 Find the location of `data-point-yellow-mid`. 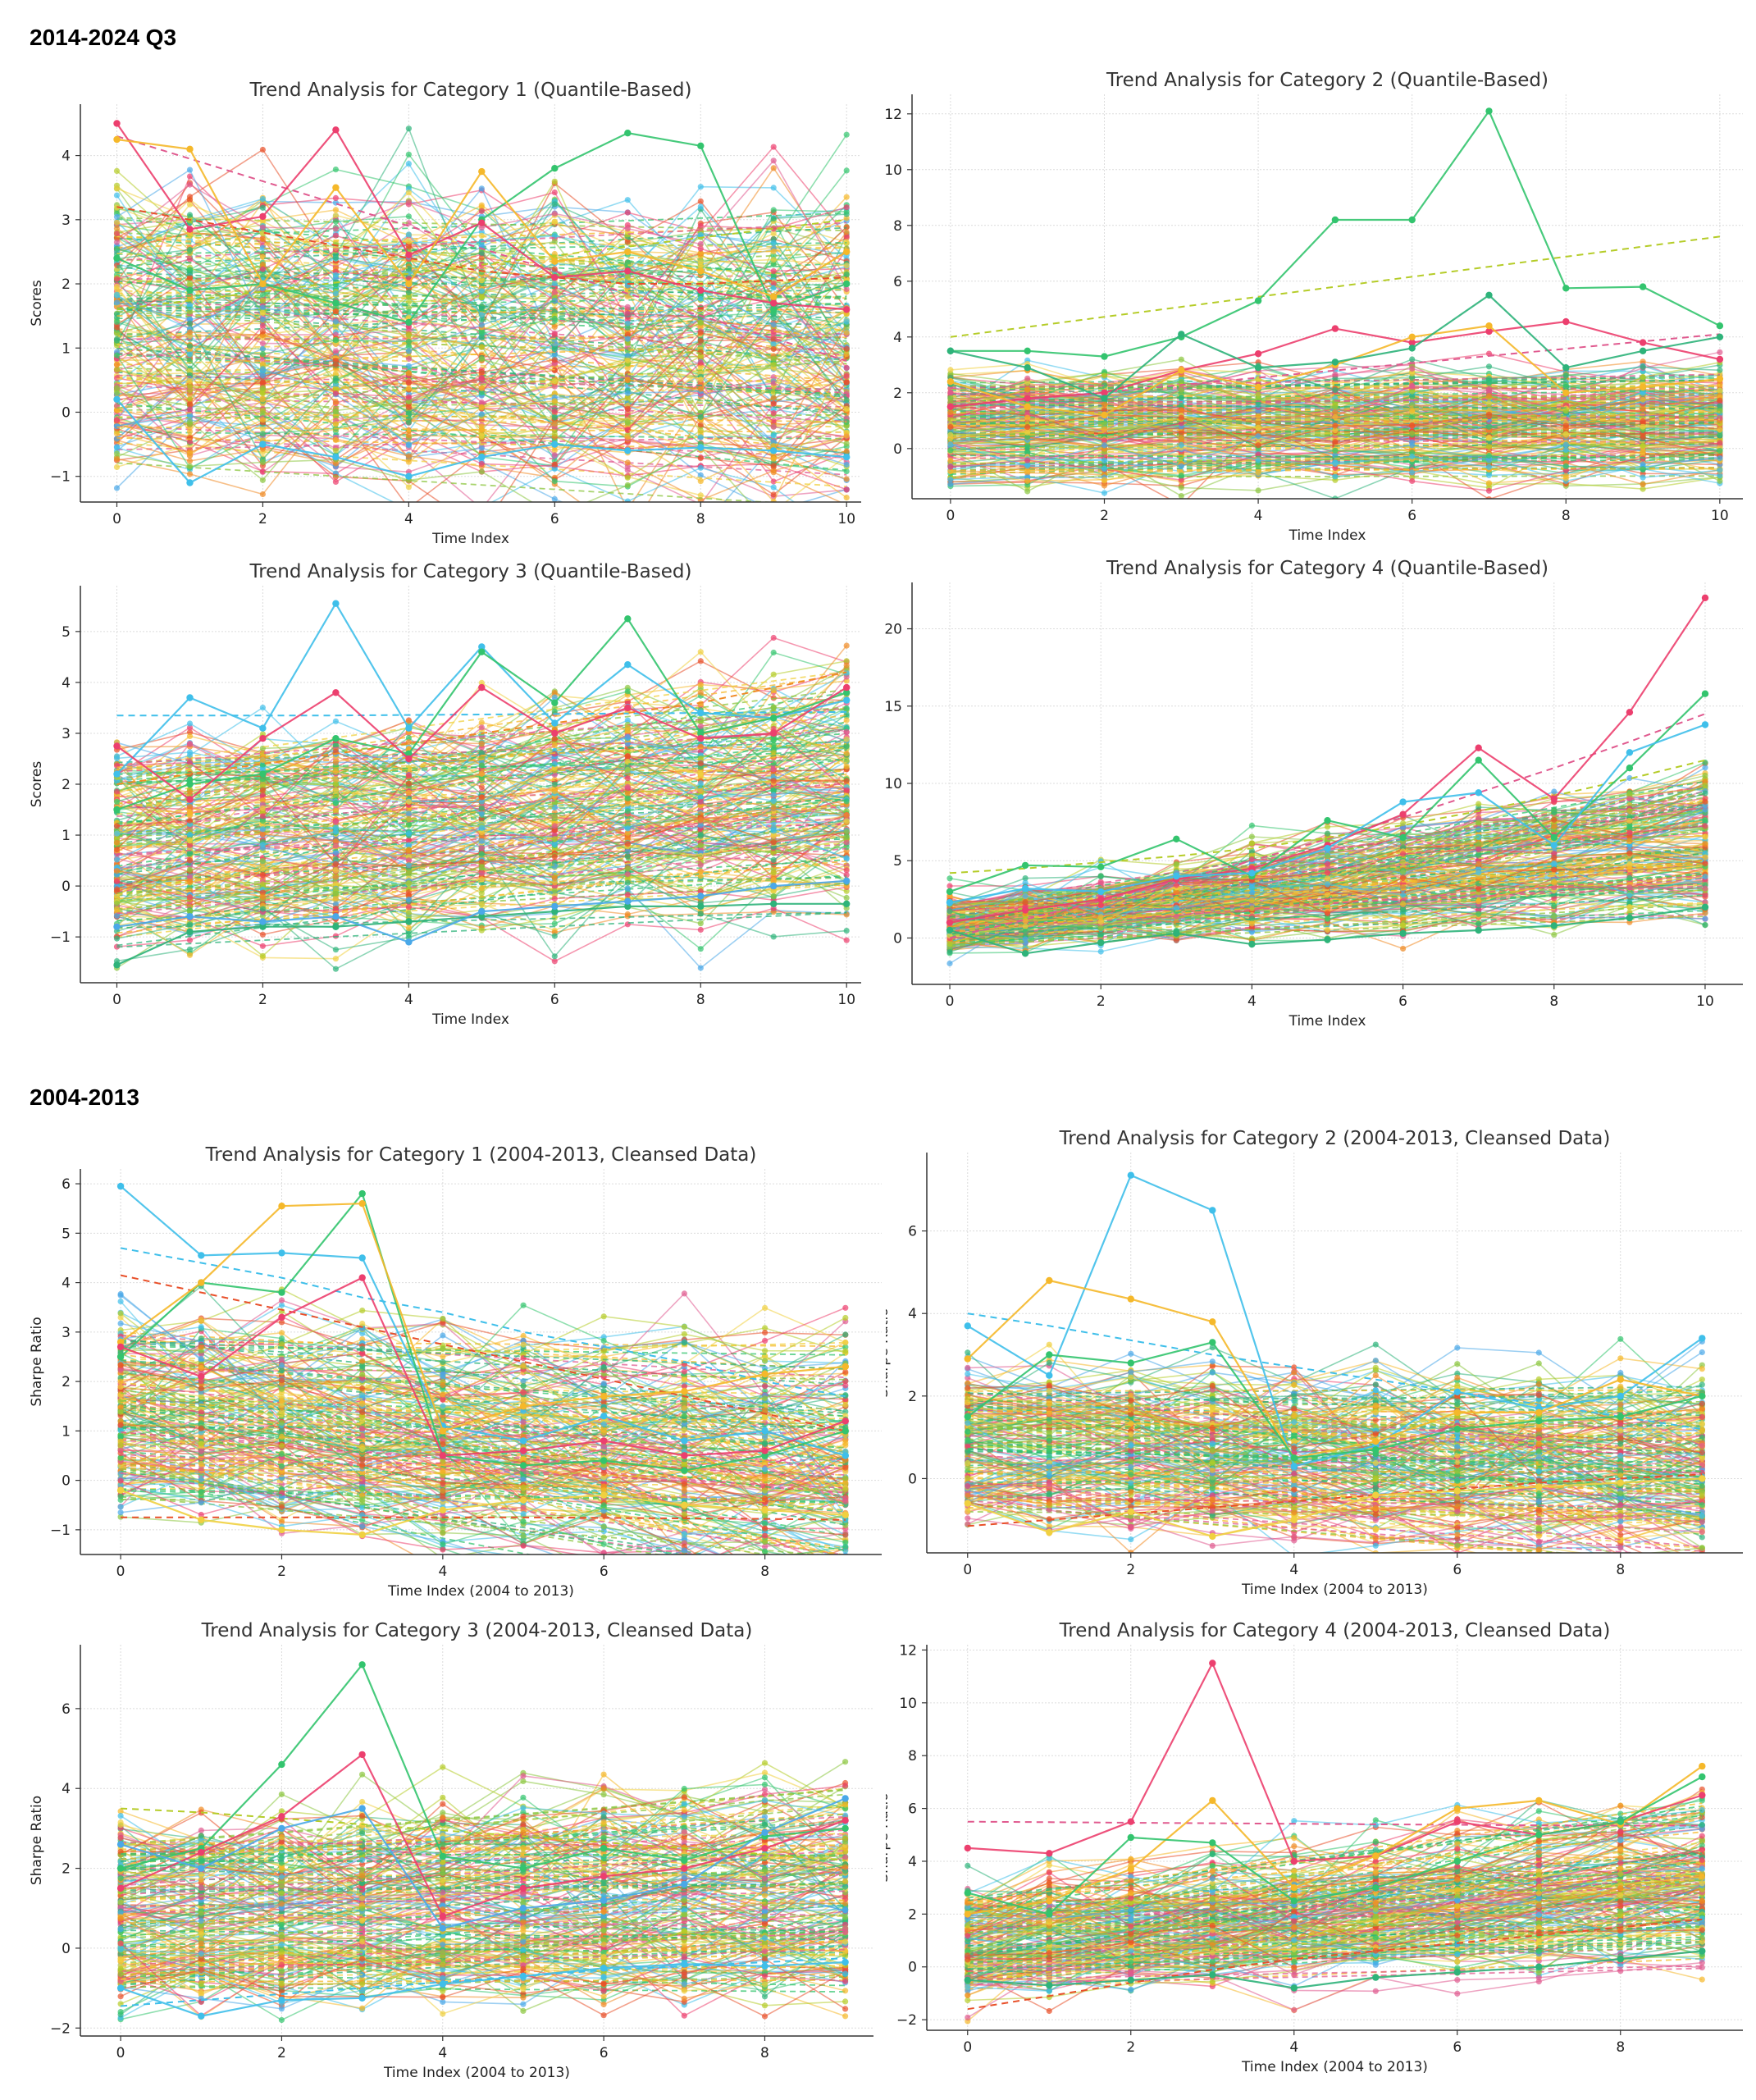

data-point-yellow-mid is located at coordinates (1489, 326).